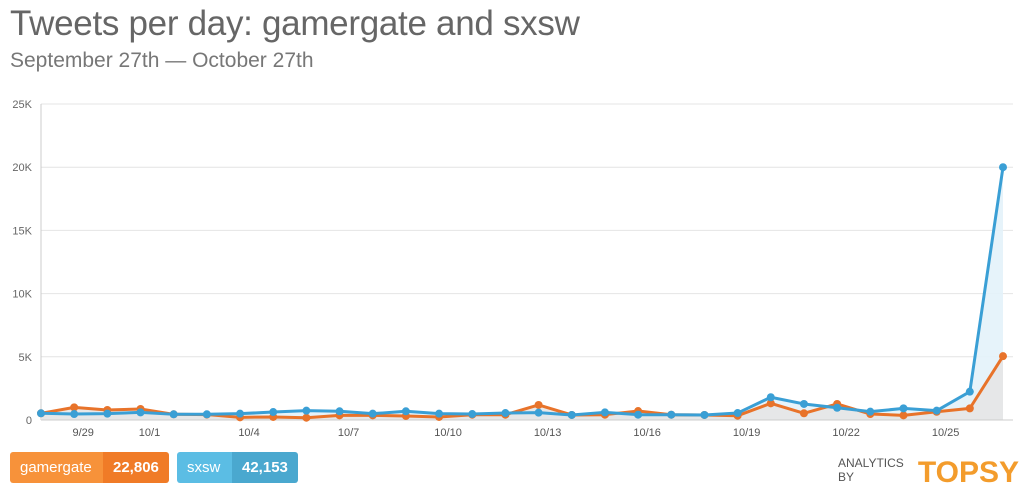  Describe the element at coordinates (946, 433) in the screenshot. I see `x-tick-label: 10/25` at that location.